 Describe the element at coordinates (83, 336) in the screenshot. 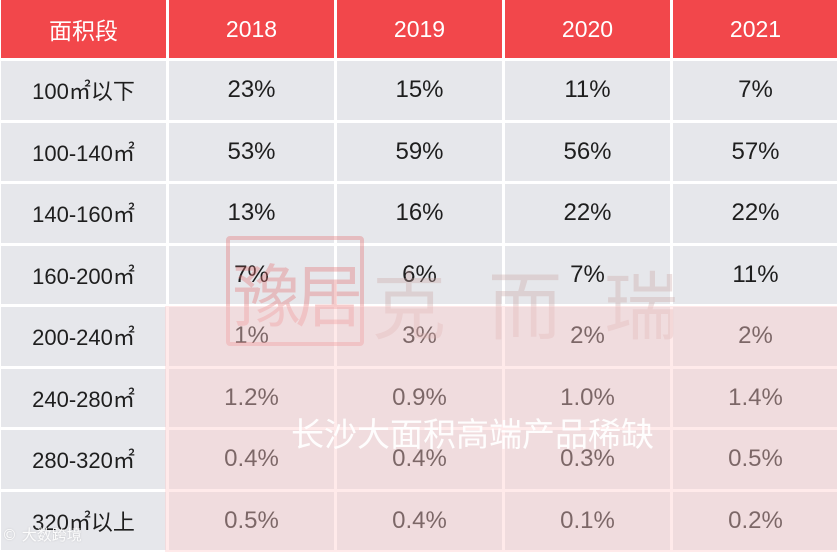

I see `row-label: 200-240㎡` at that location.